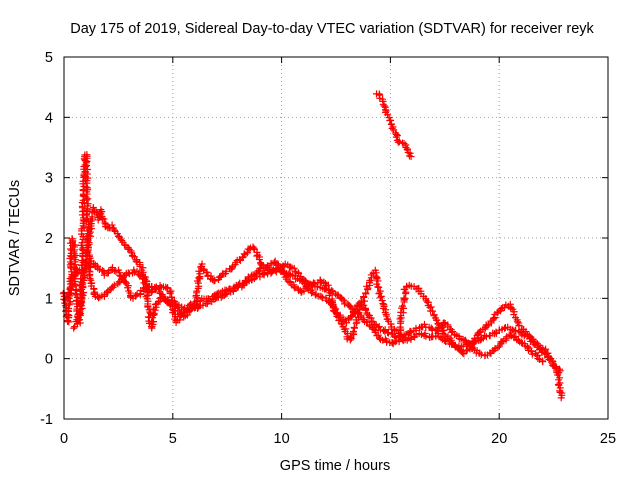 Image resolution: width=640 pixels, height=480 pixels. Describe the element at coordinates (49, 118) in the screenshot. I see `y-tick-label: 4` at that location.